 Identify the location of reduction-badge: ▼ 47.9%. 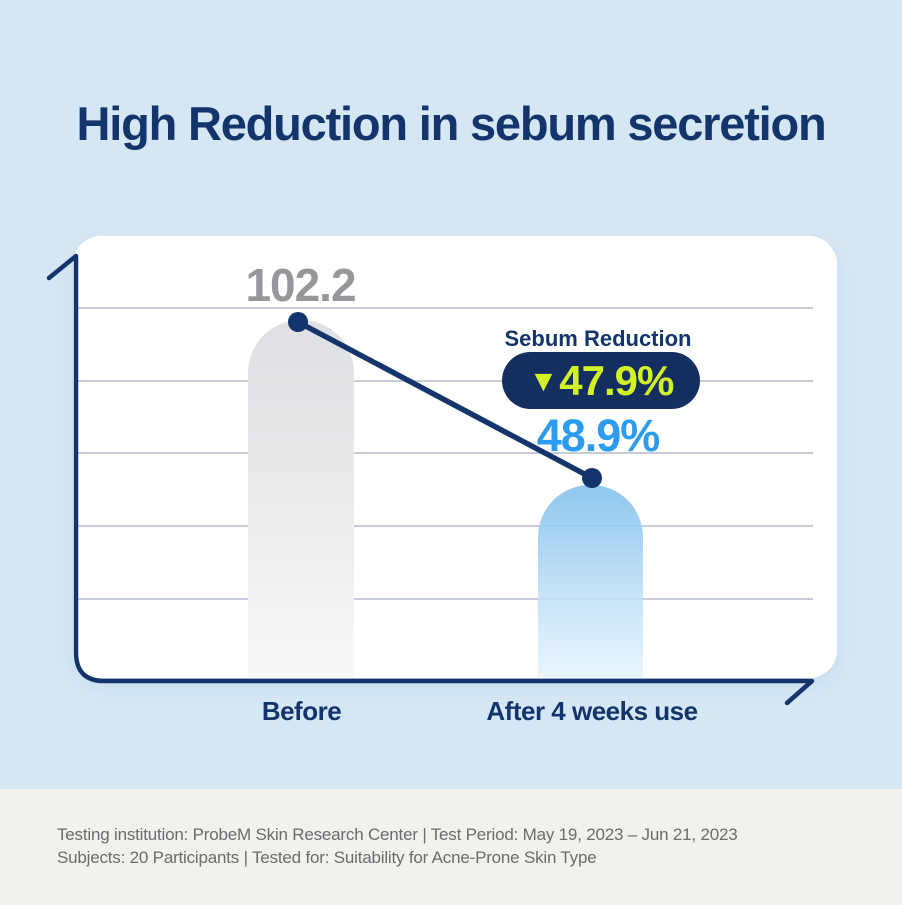
(601, 380).